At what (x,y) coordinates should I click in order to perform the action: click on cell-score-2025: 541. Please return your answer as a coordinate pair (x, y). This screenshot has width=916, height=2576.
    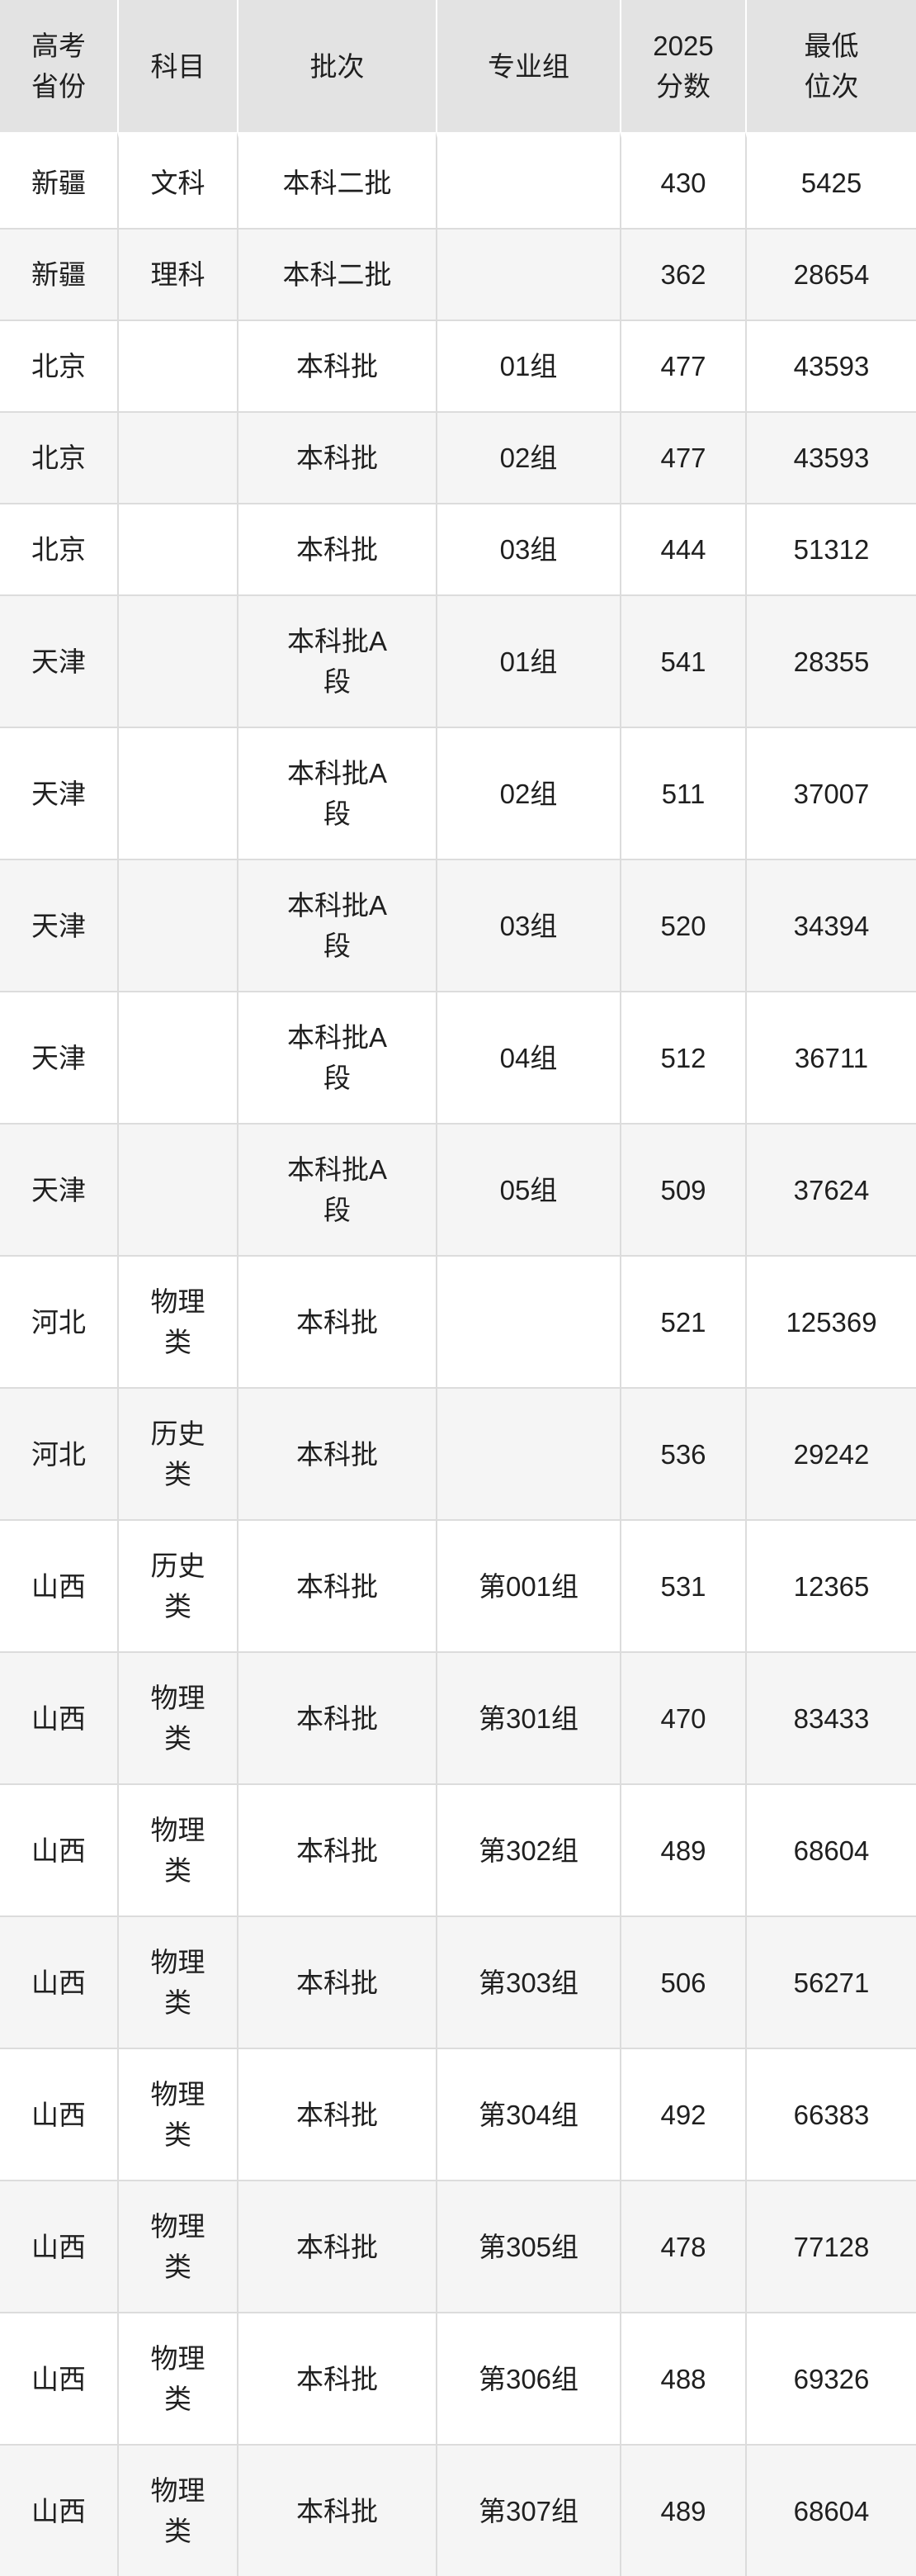
    Looking at the image, I should click on (682, 660).